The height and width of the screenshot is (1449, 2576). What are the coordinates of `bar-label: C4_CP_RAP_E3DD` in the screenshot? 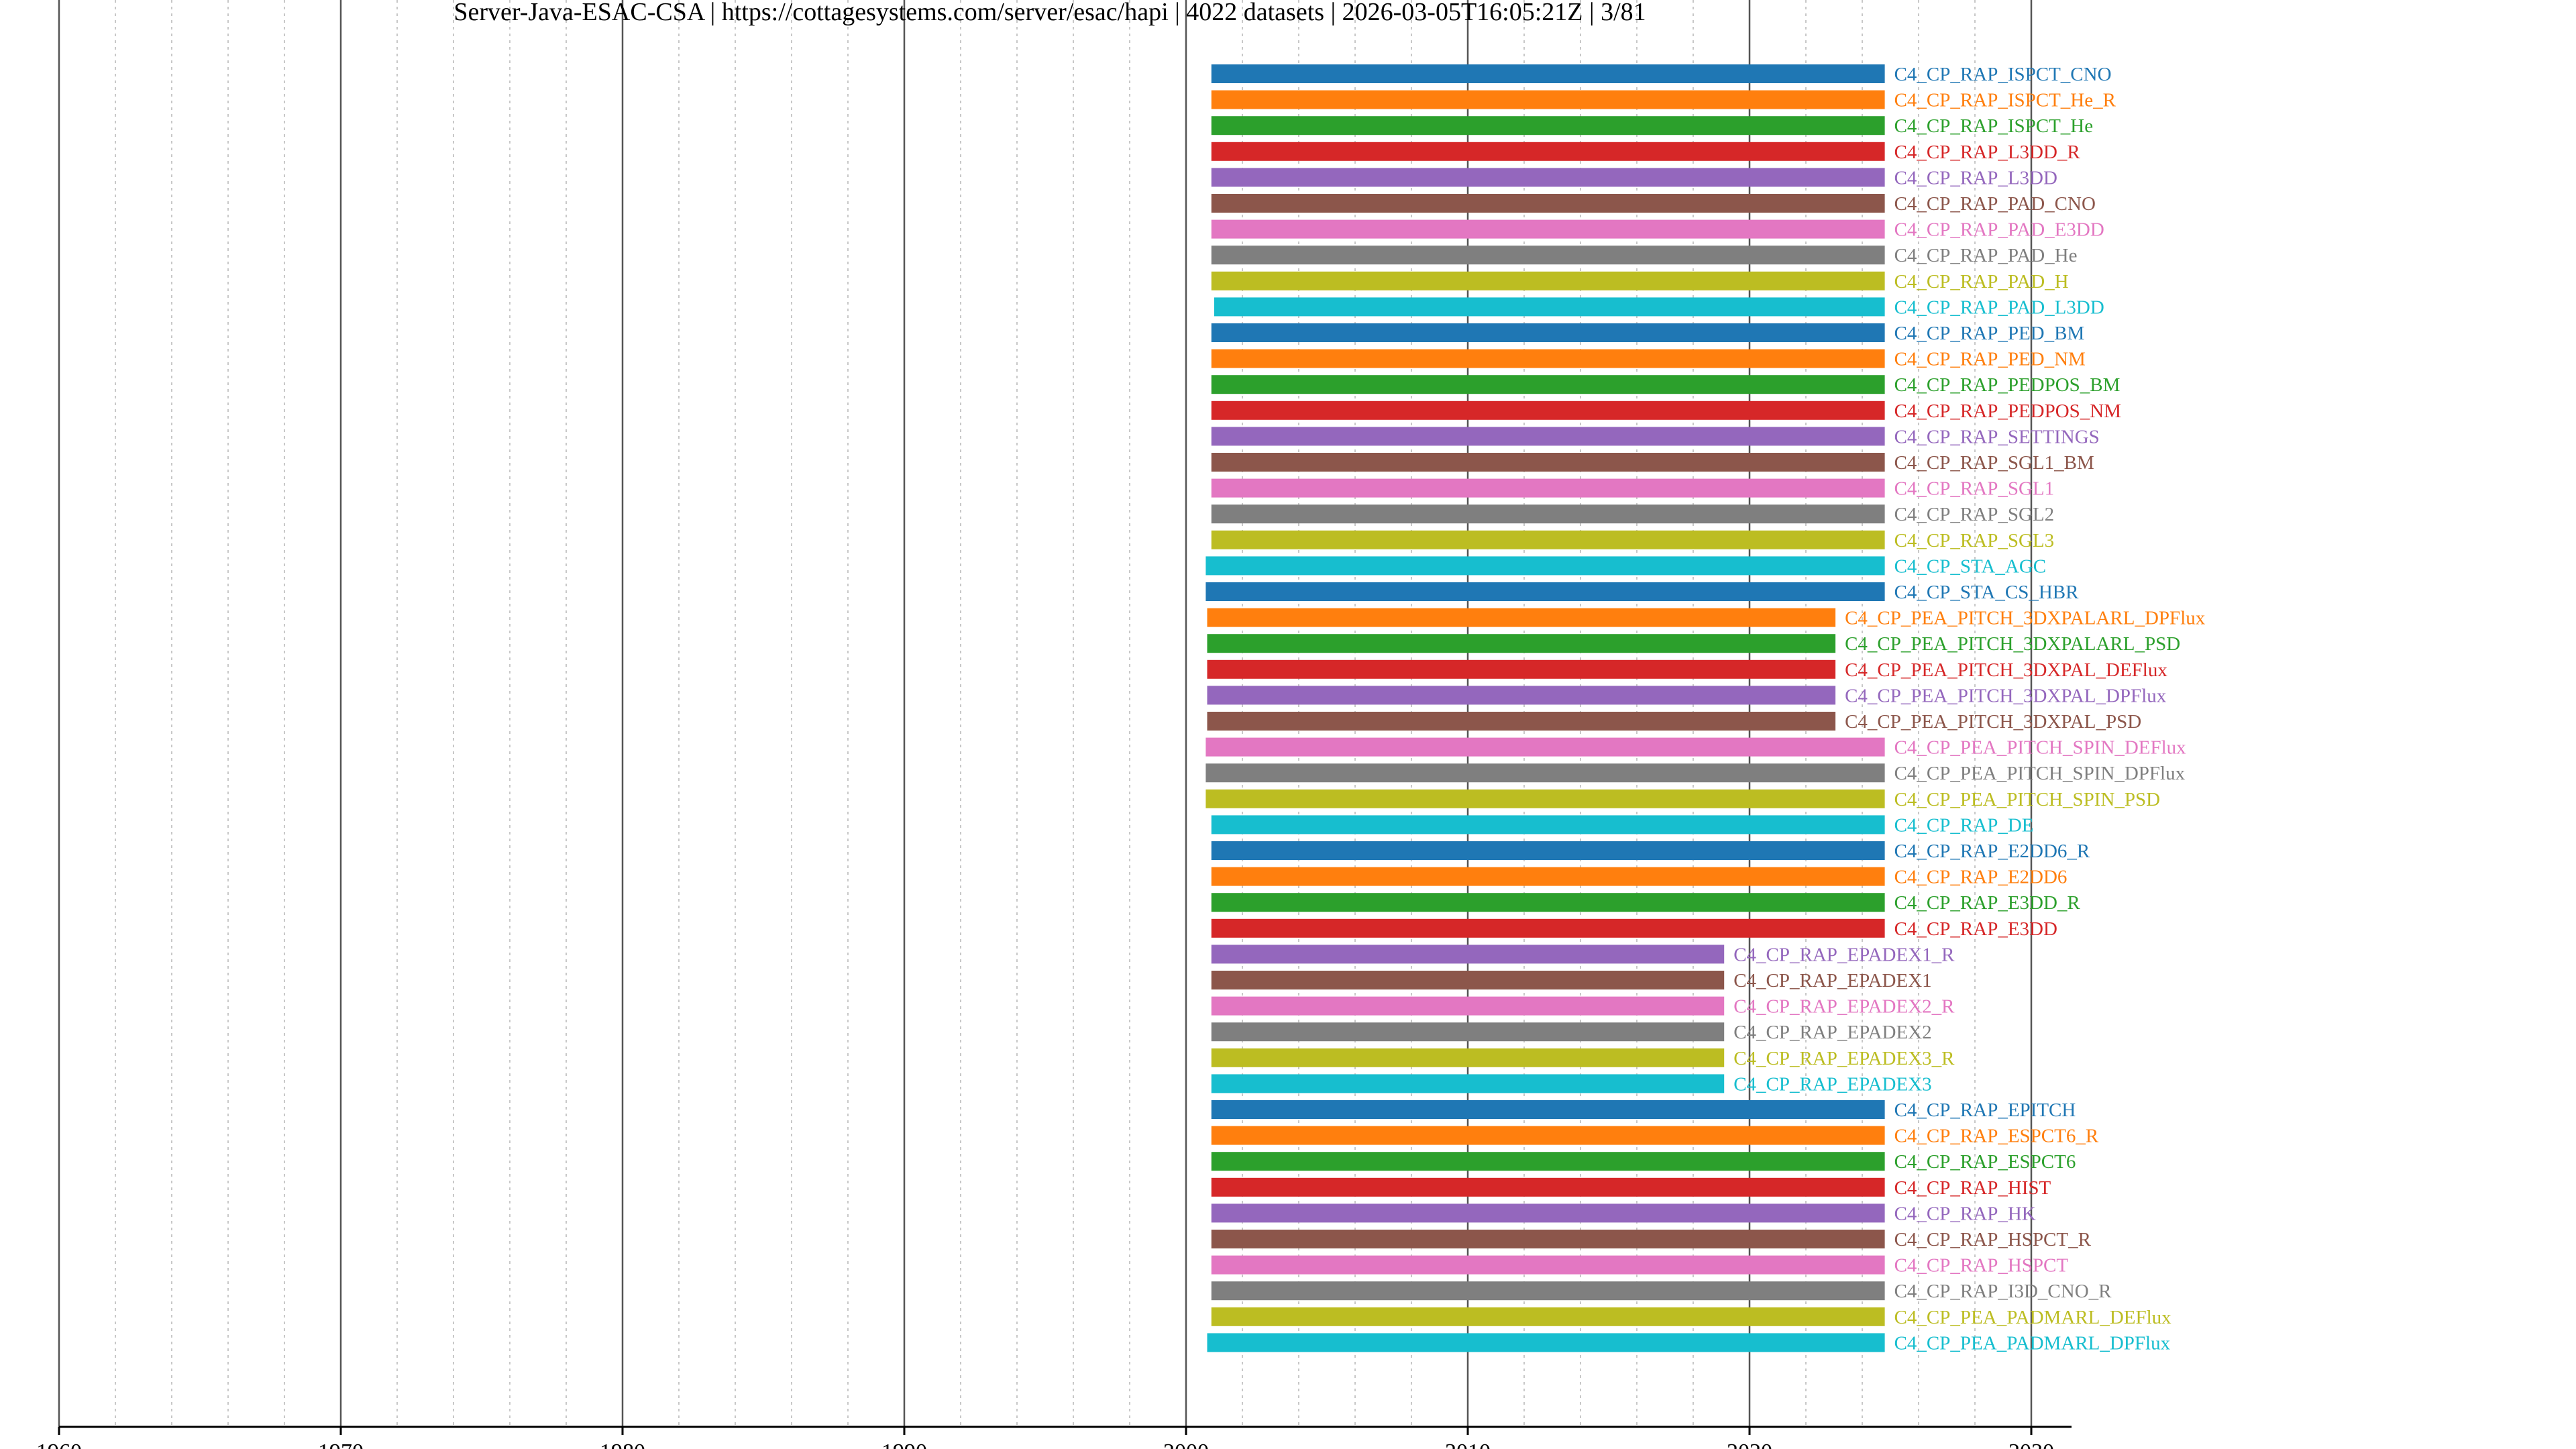 It's located at (1975, 929).